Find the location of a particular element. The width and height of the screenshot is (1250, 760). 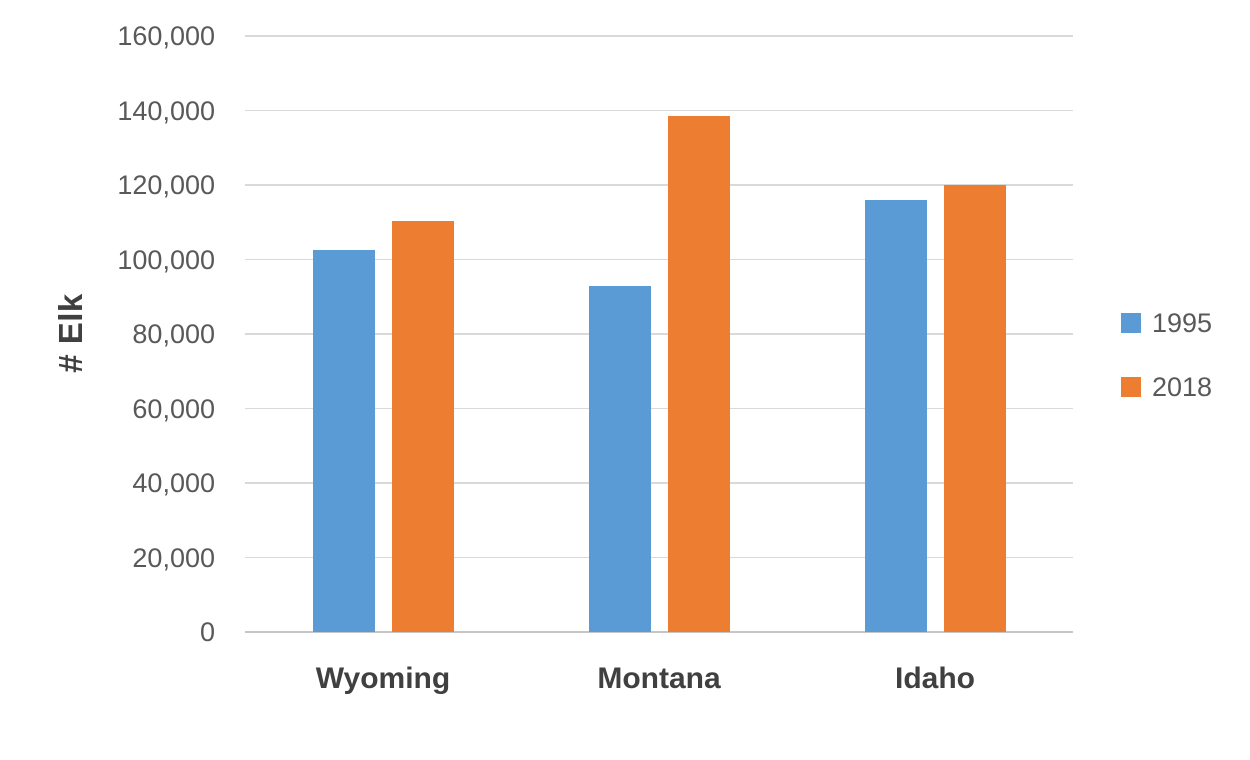

y-tick-label: 40,000 is located at coordinates (173, 483).